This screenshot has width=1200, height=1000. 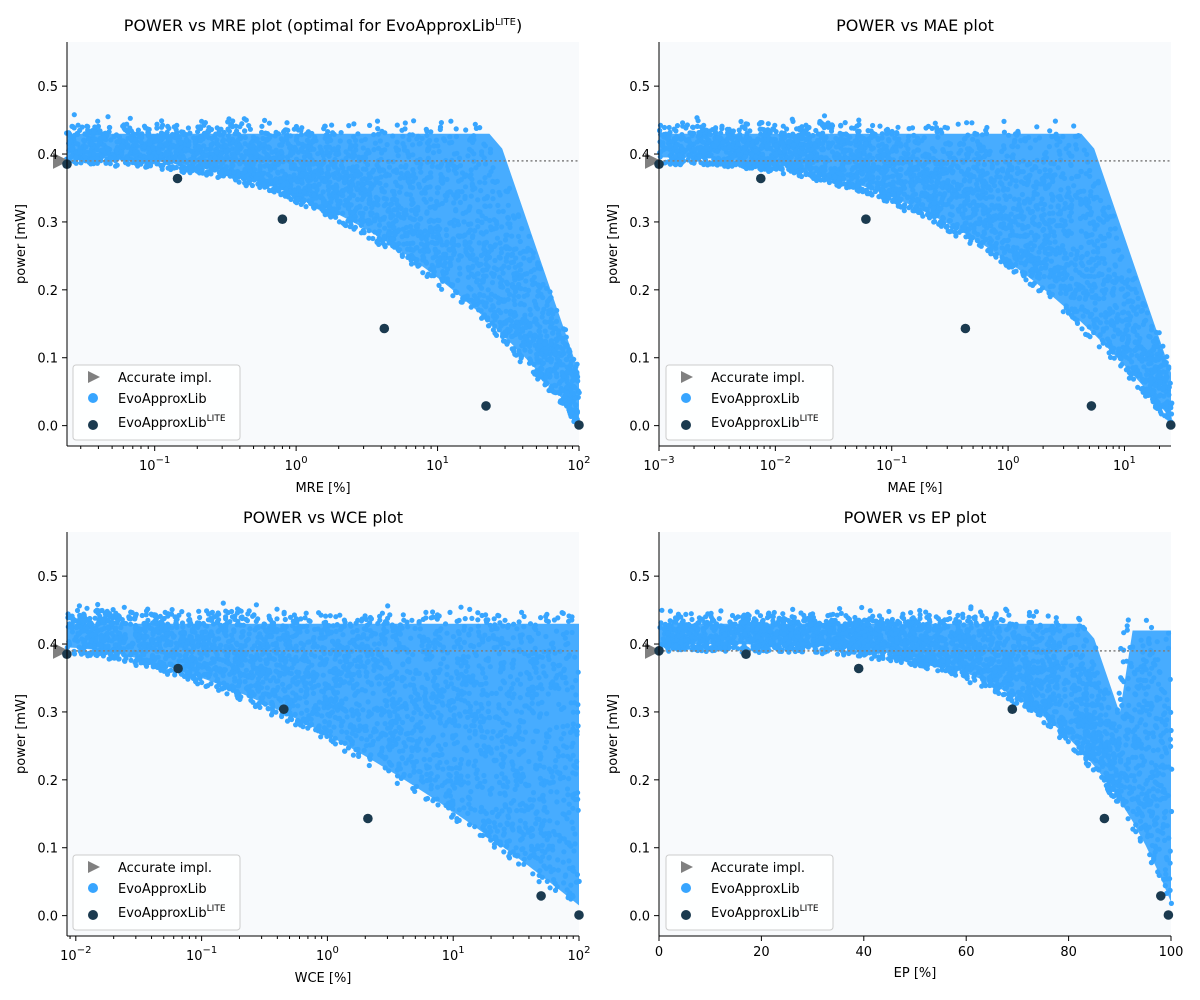 What do you see at coordinates (323, 270) in the screenshot?
I see `evoapproxlib-points` at bounding box center [323, 270].